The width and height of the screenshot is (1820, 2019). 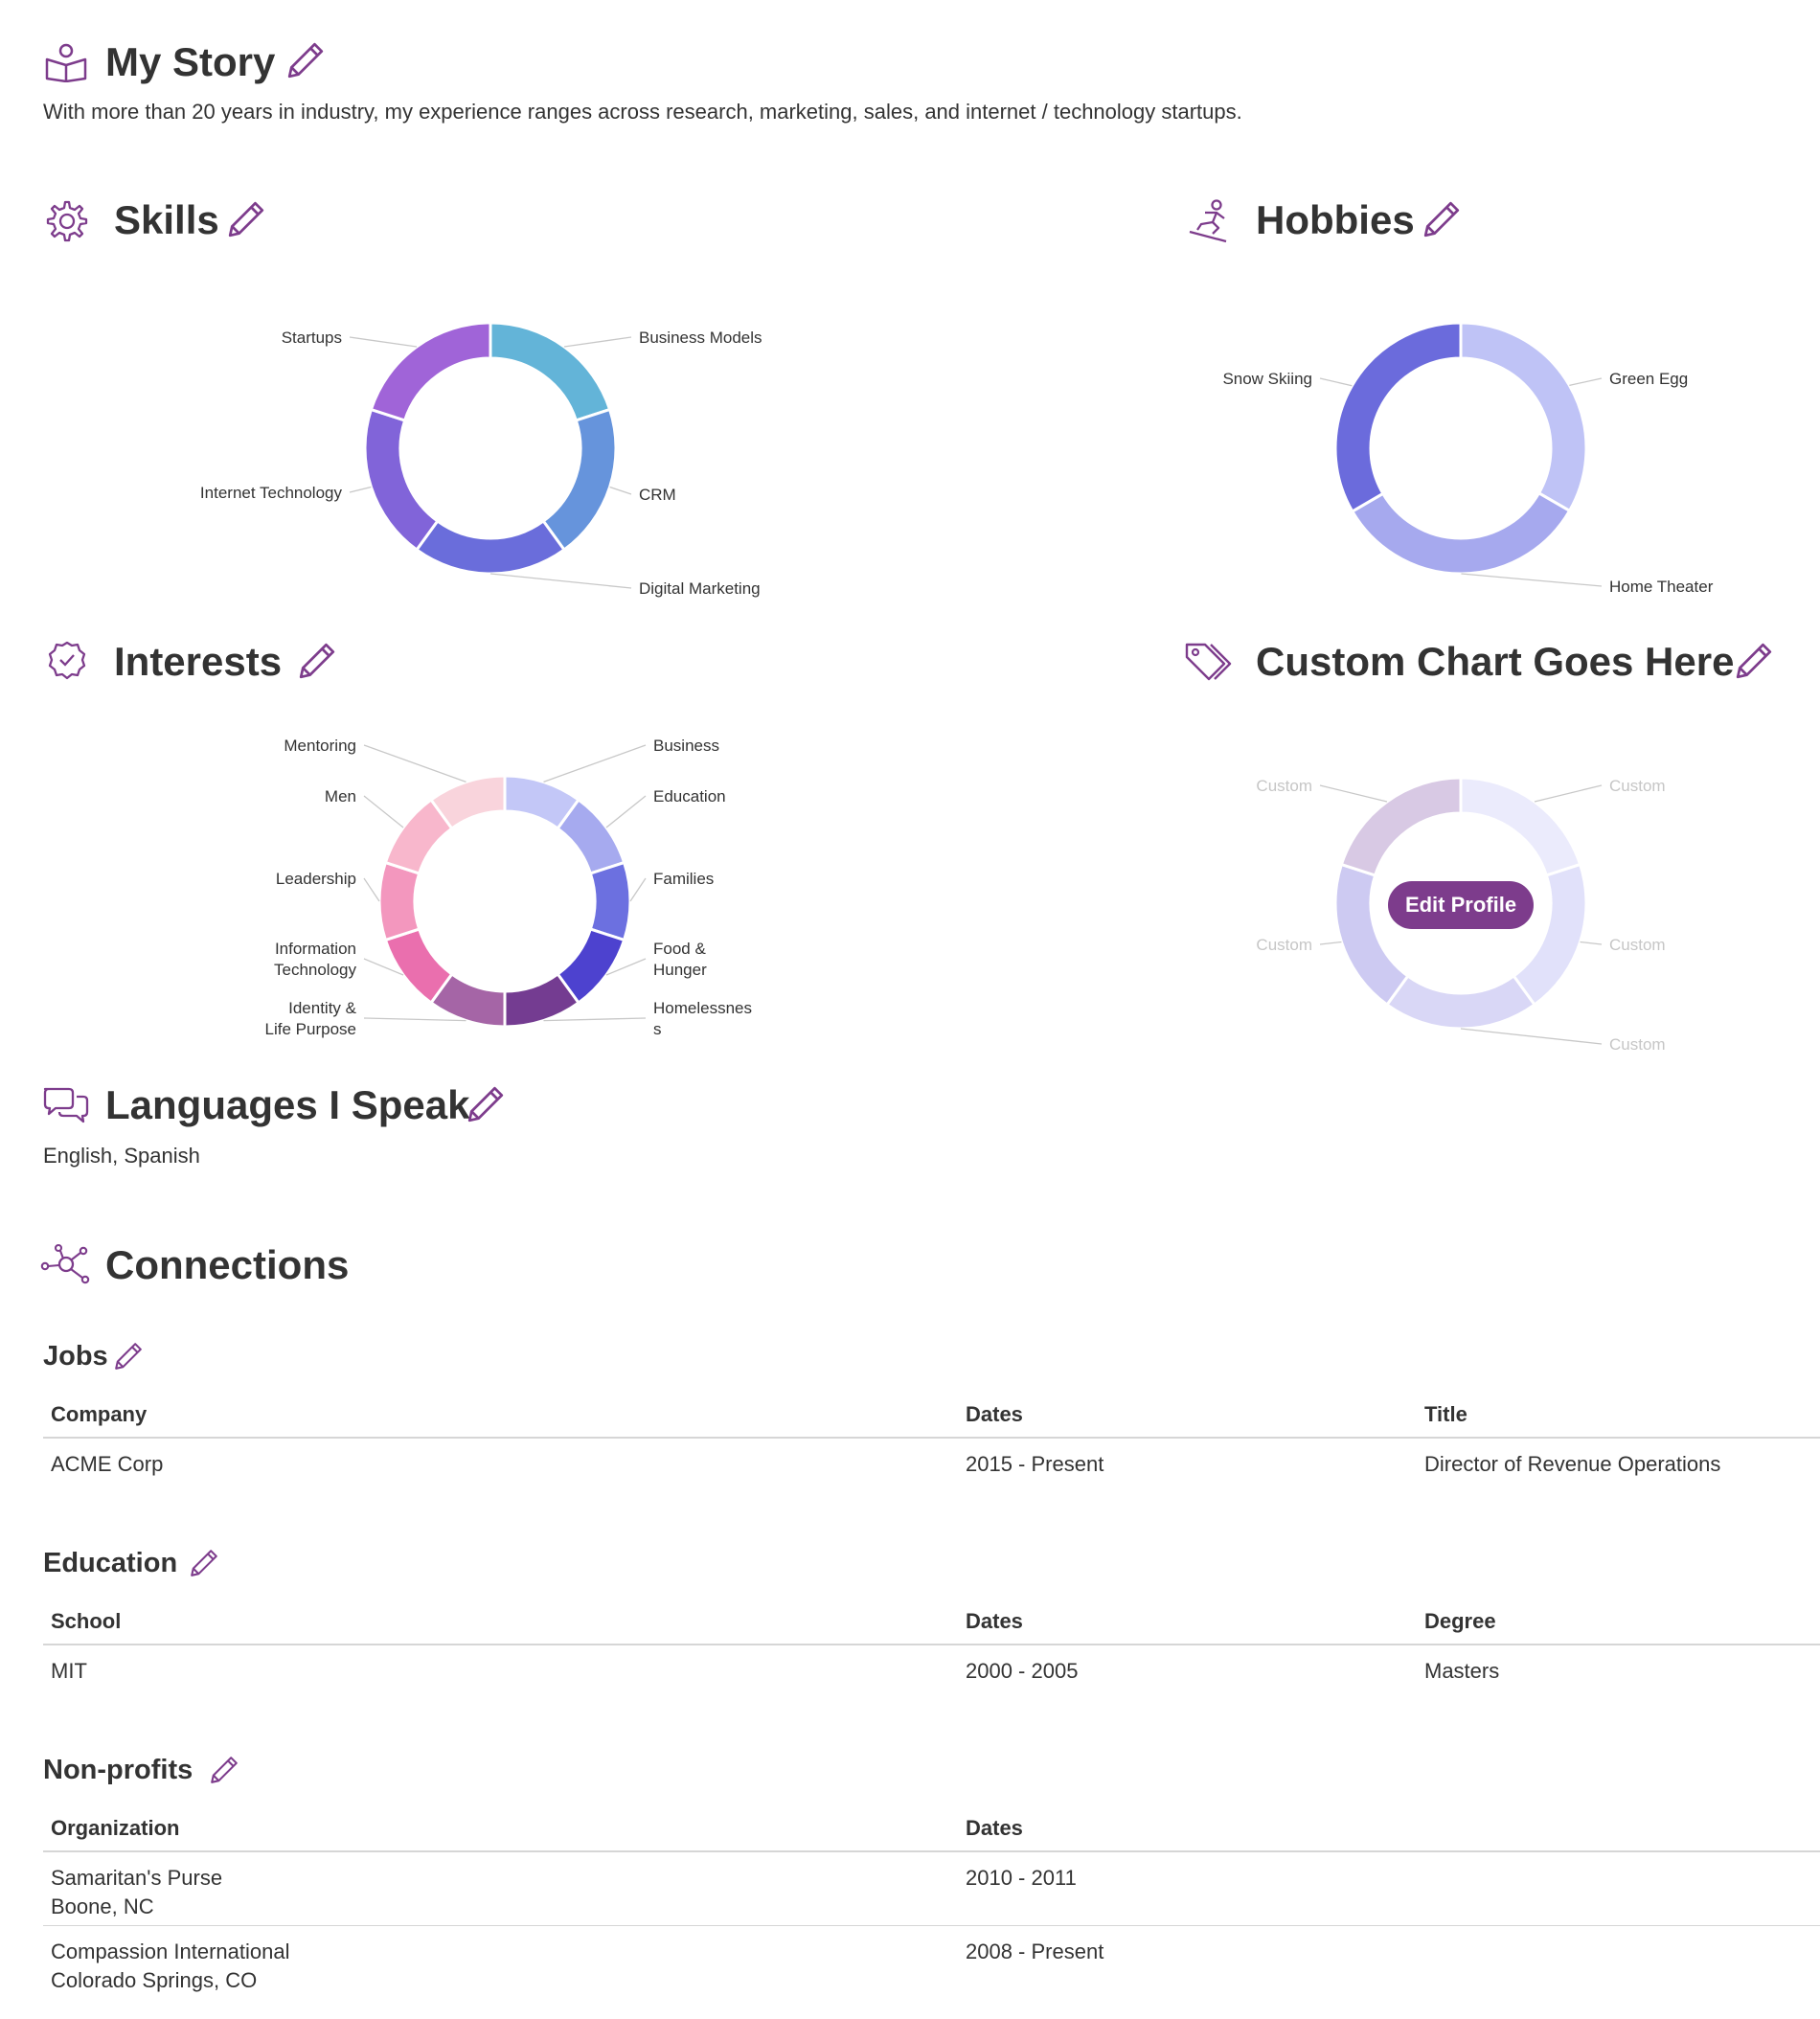 I want to click on gear-icon, so click(x=67, y=221).